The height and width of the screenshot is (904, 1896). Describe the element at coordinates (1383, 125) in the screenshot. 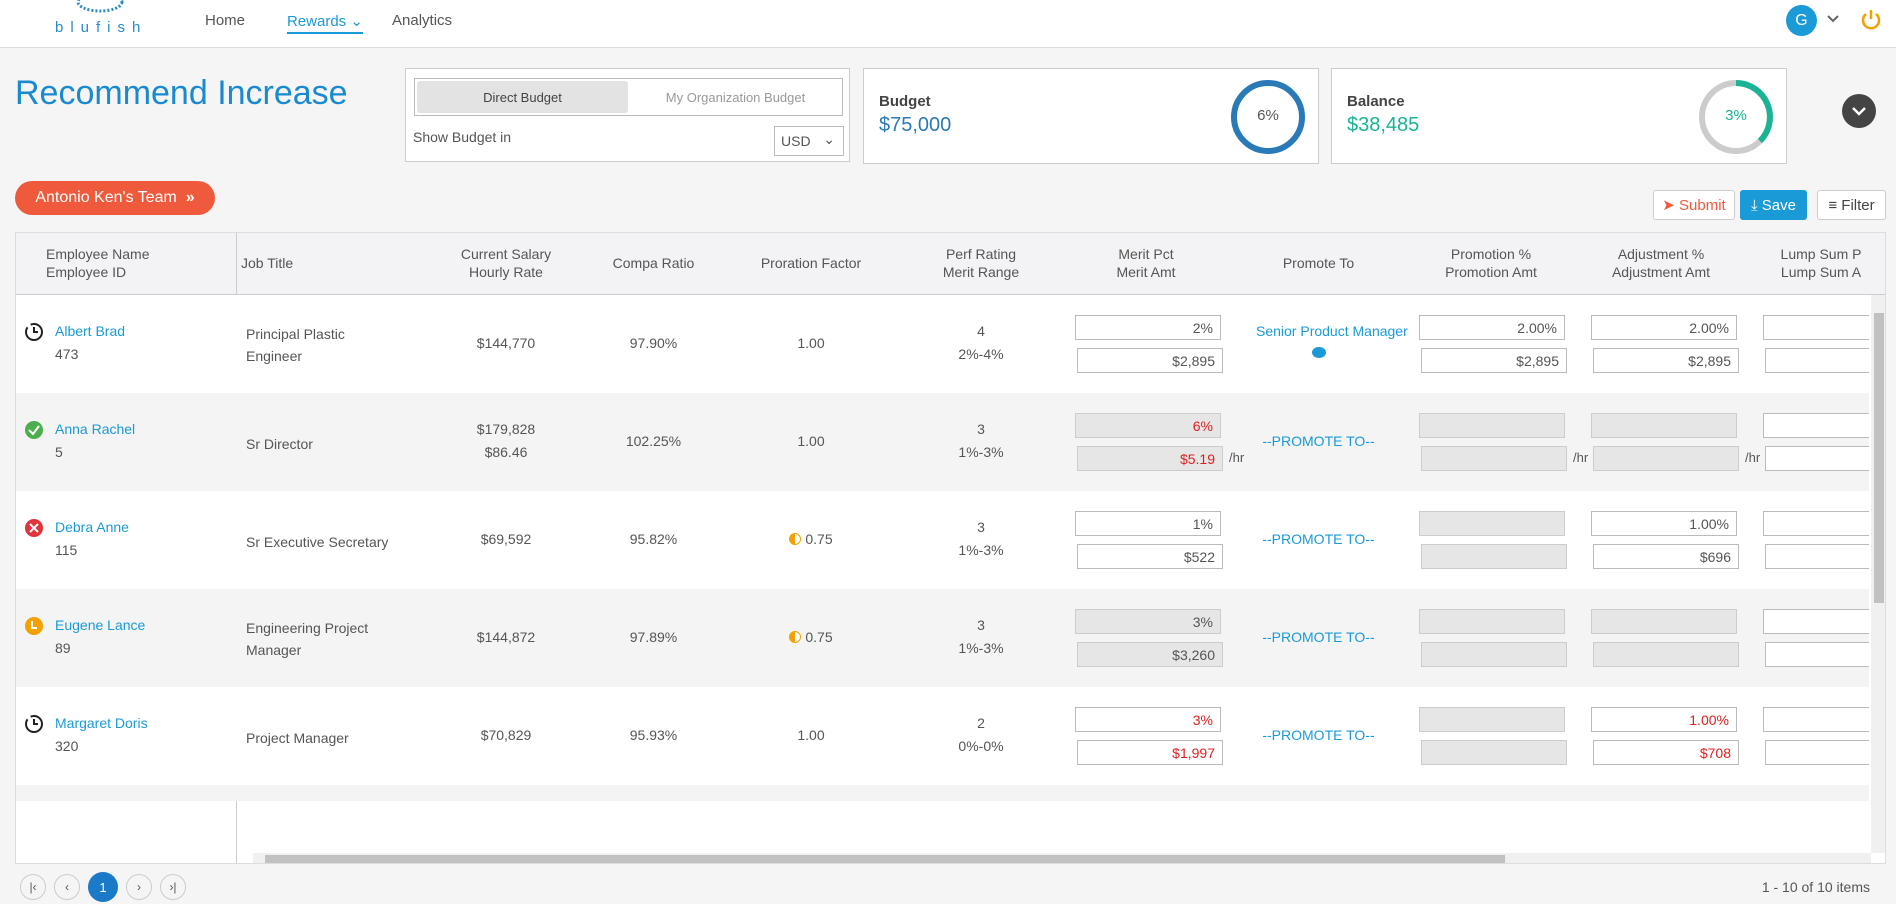

I see `balance-amount: $38,485` at that location.